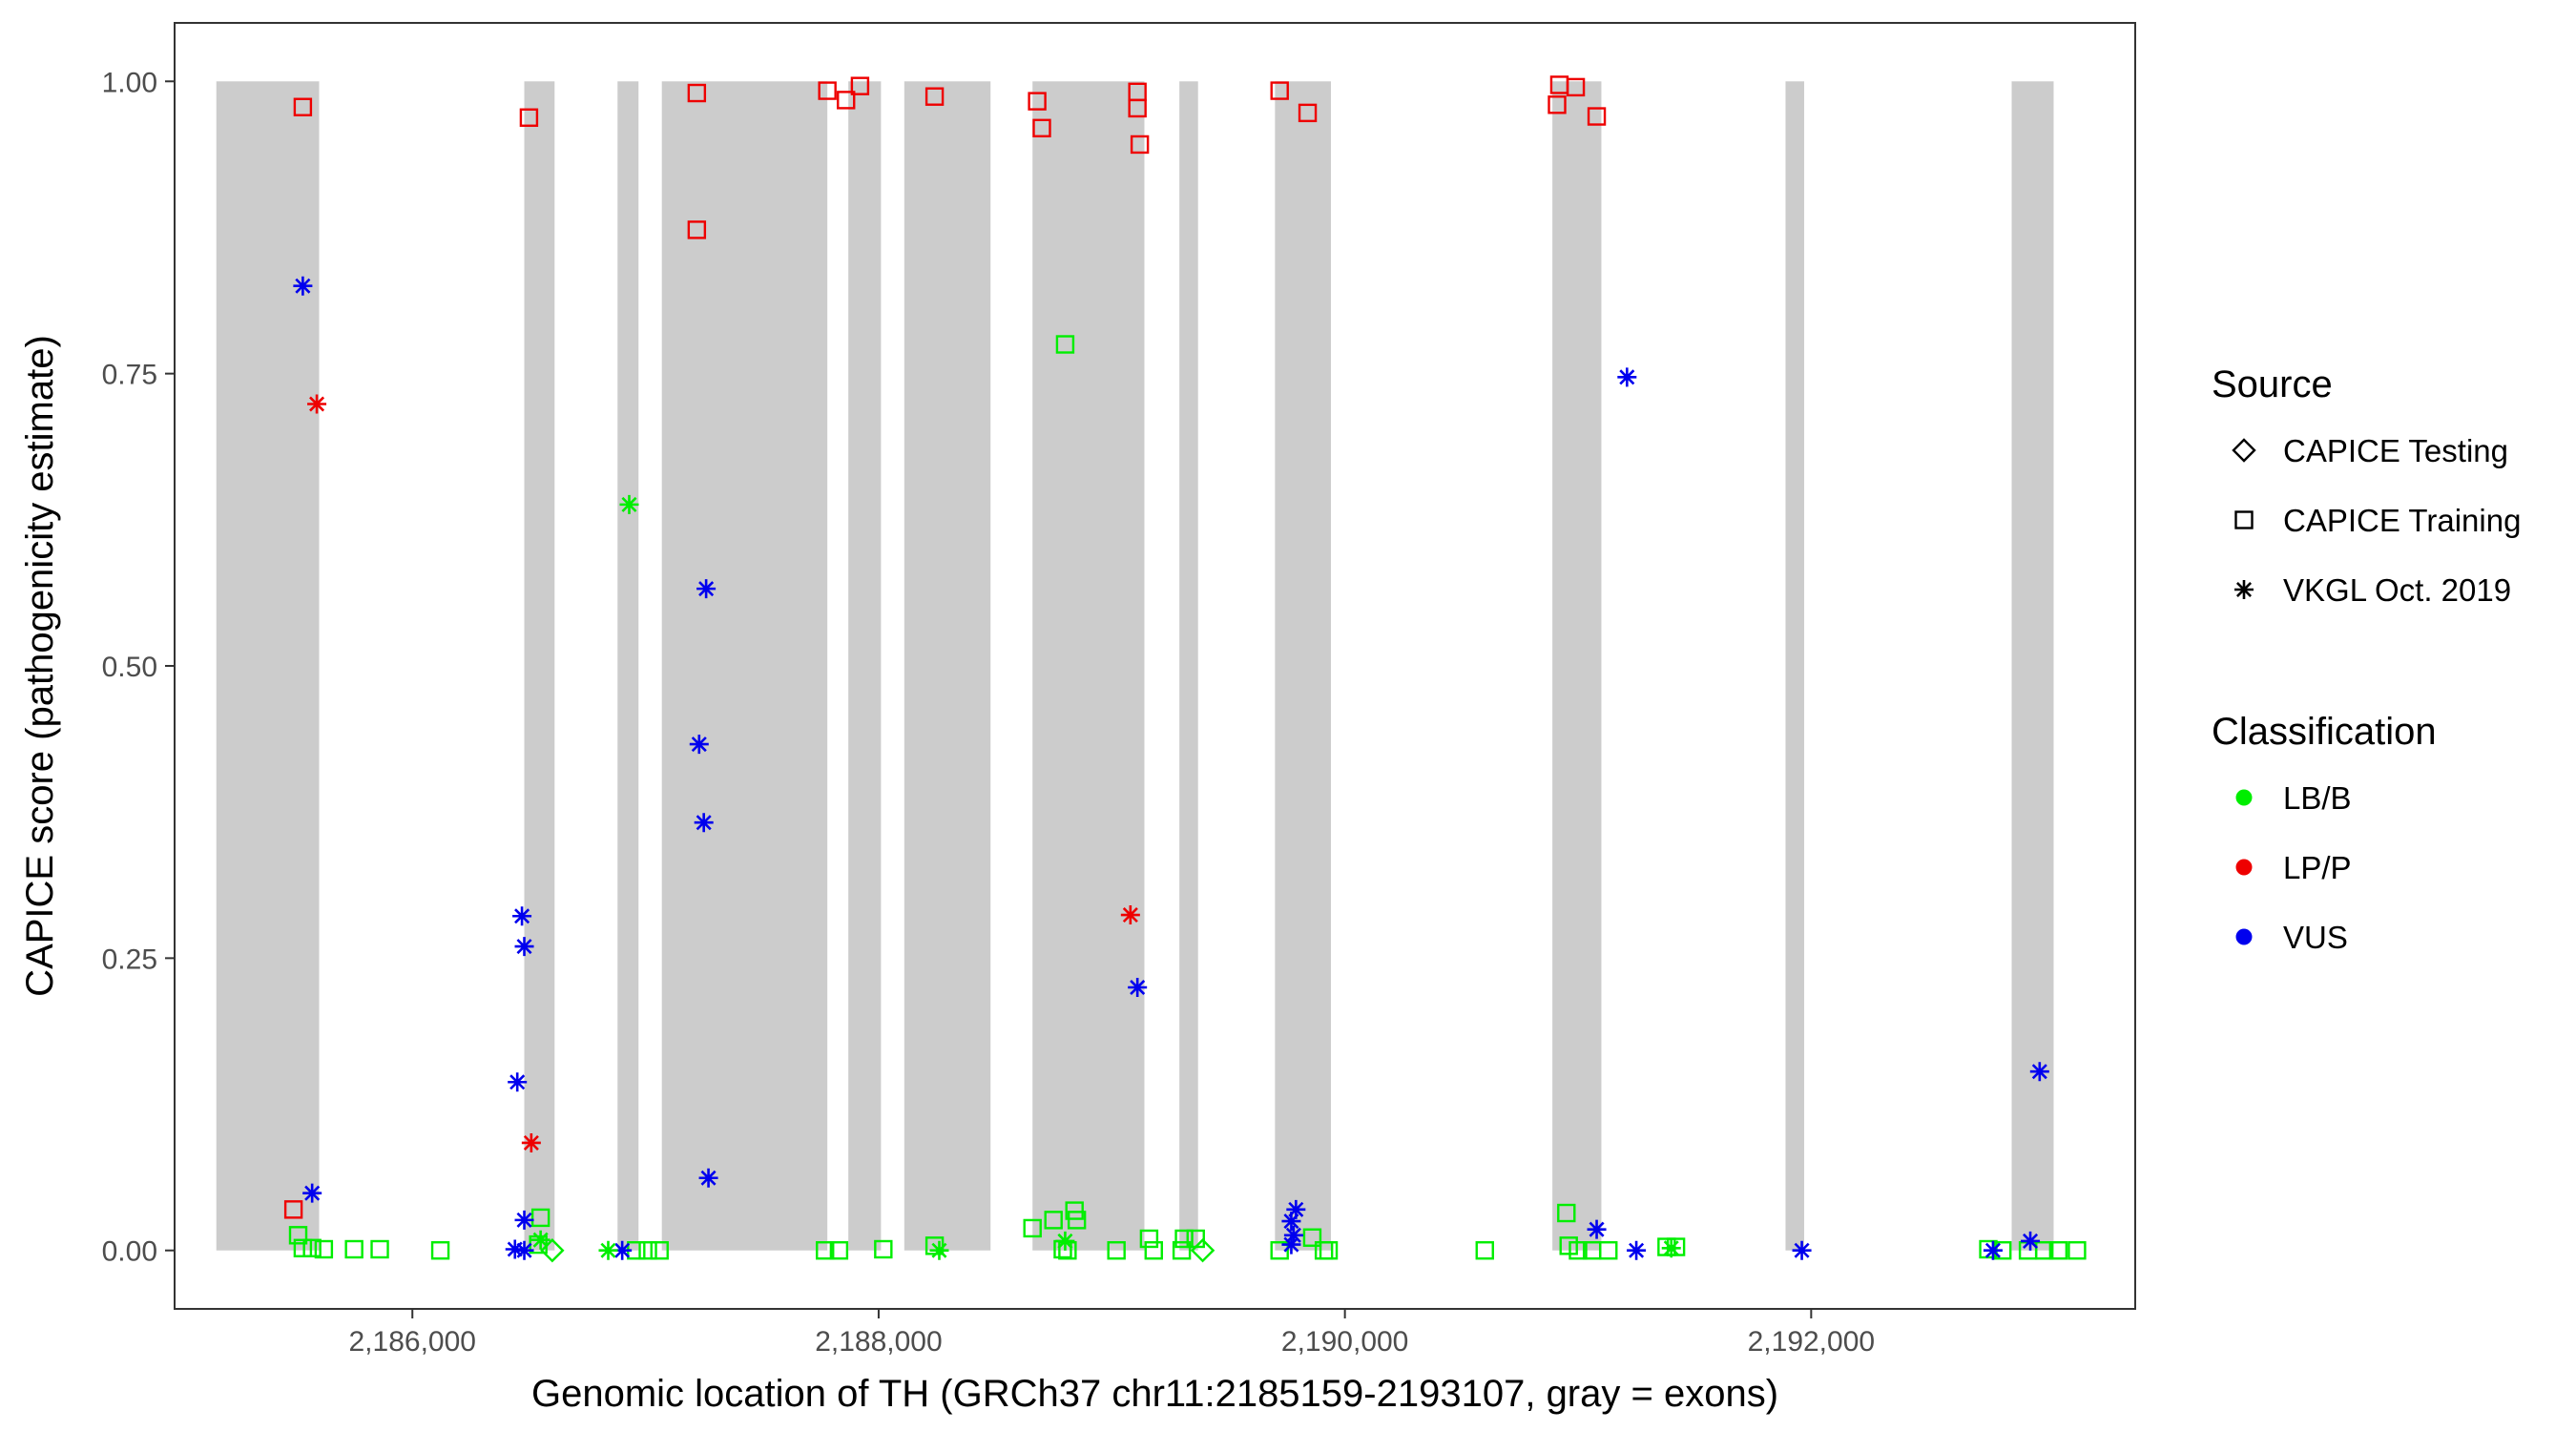 This screenshot has height=1431, width=2576. I want to click on legend-classification-title: Classification, so click(2324, 732).